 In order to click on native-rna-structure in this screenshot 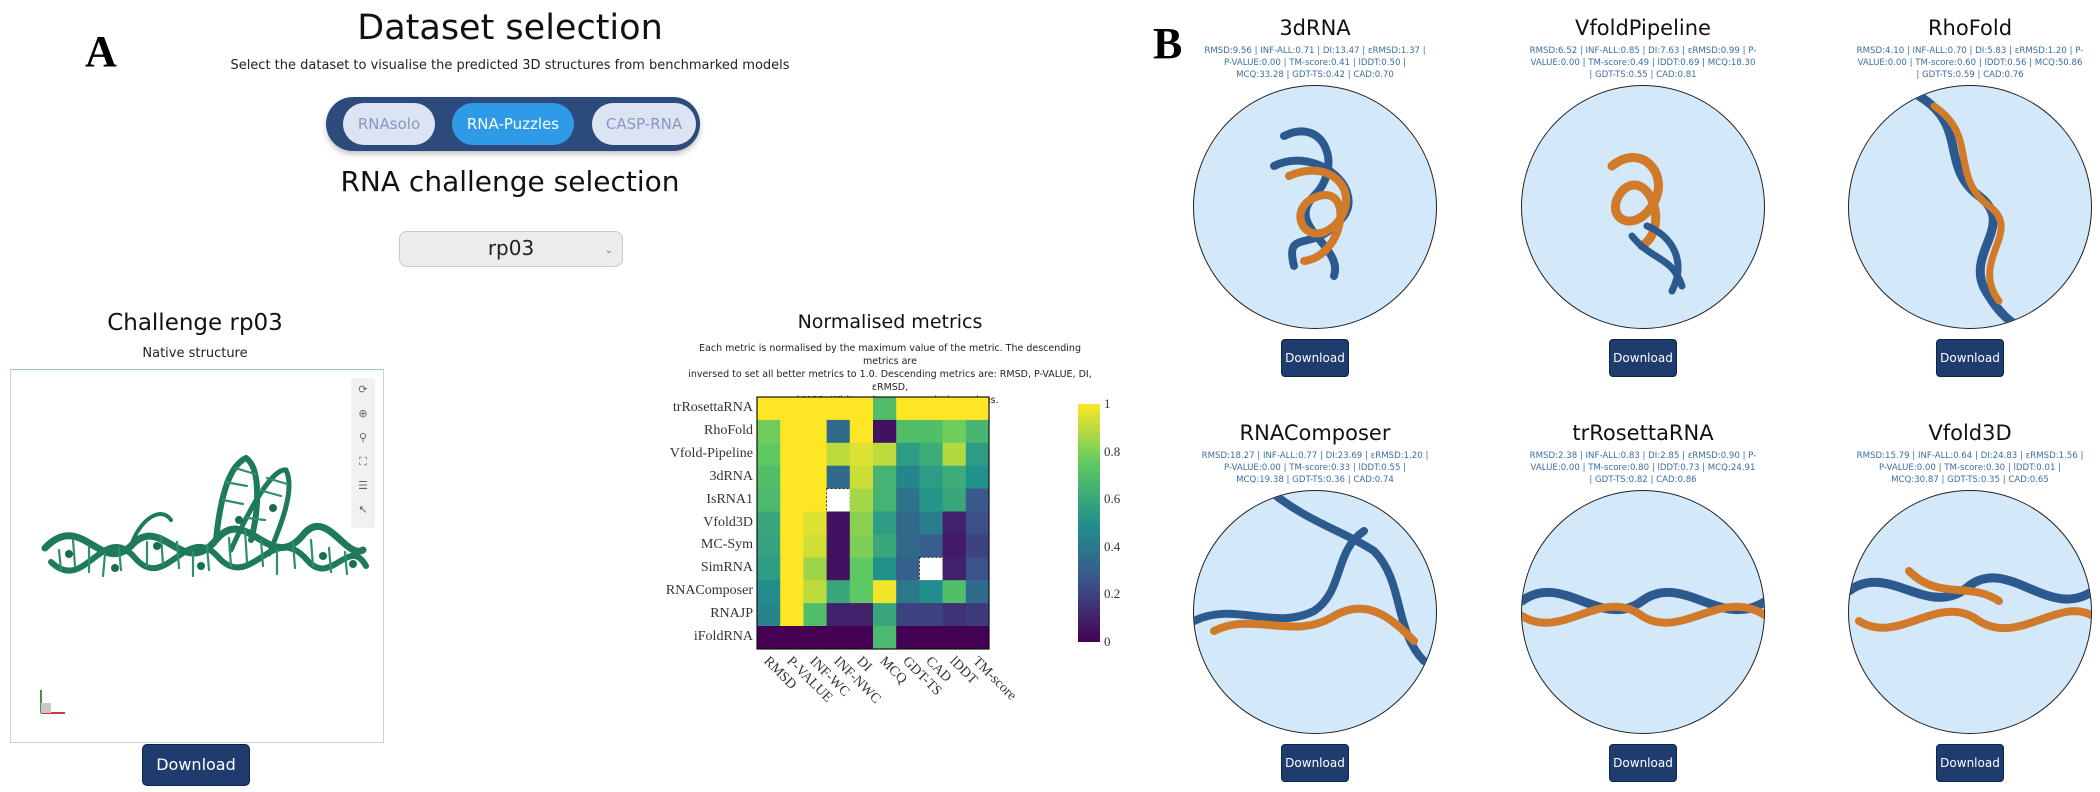, I will do `click(204, 584)`.